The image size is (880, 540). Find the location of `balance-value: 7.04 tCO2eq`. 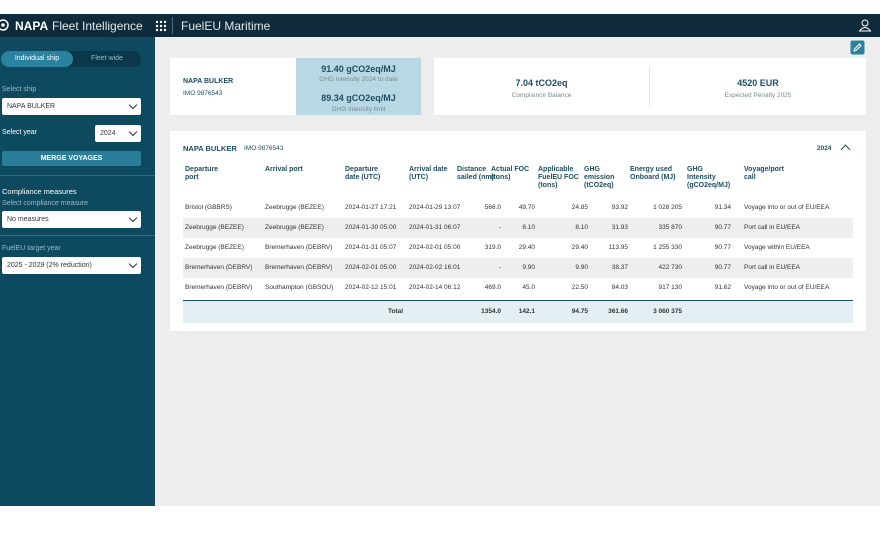

balance-value: 7.04 tCO2eq is located at coordinates (541, 83).